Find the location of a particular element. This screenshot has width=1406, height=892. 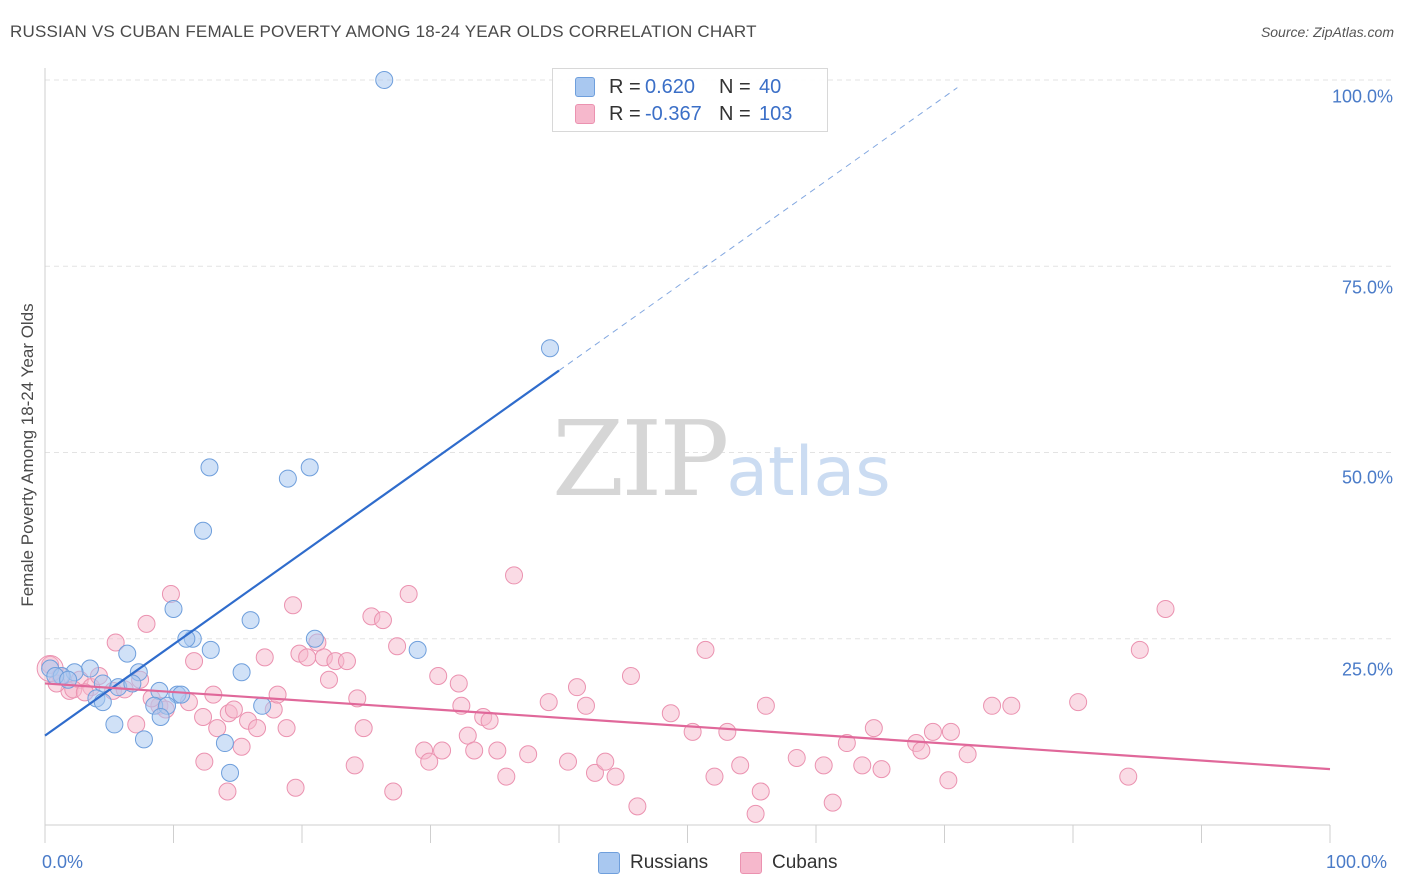

cubans-legend-swatch is located at coordinates (751, 863).